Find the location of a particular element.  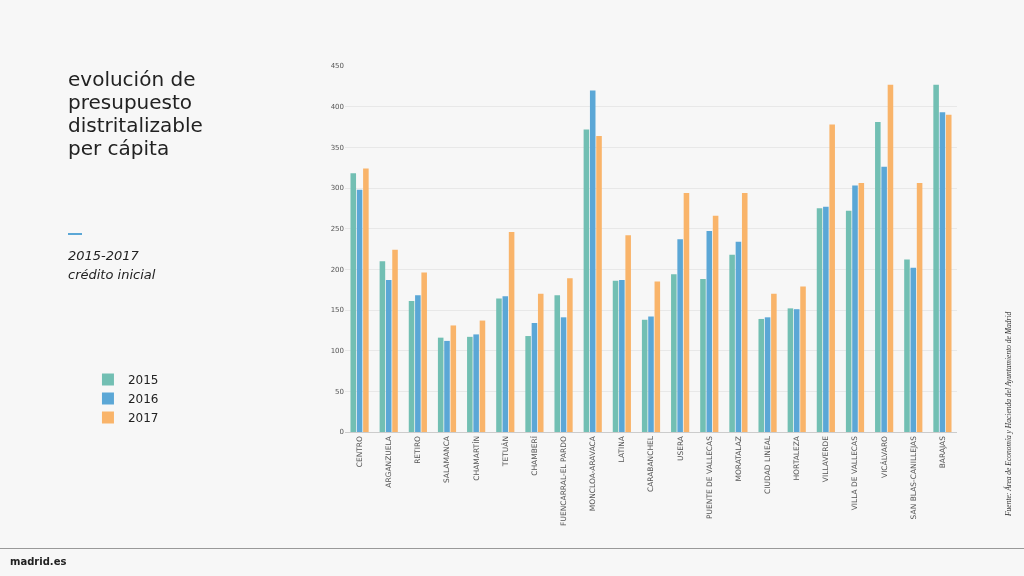

text: evolución de presupuesto distritalizable per cápita is located at coordinates (136, 113).